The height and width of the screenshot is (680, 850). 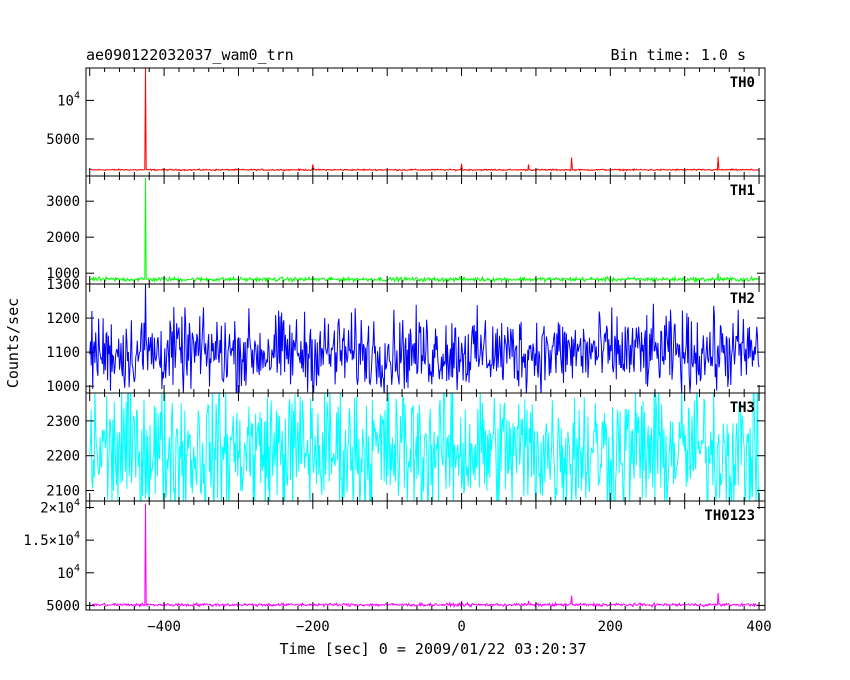 I want to click on y-tick-label: 1.5×10⁴, so click(x=51, y=539).